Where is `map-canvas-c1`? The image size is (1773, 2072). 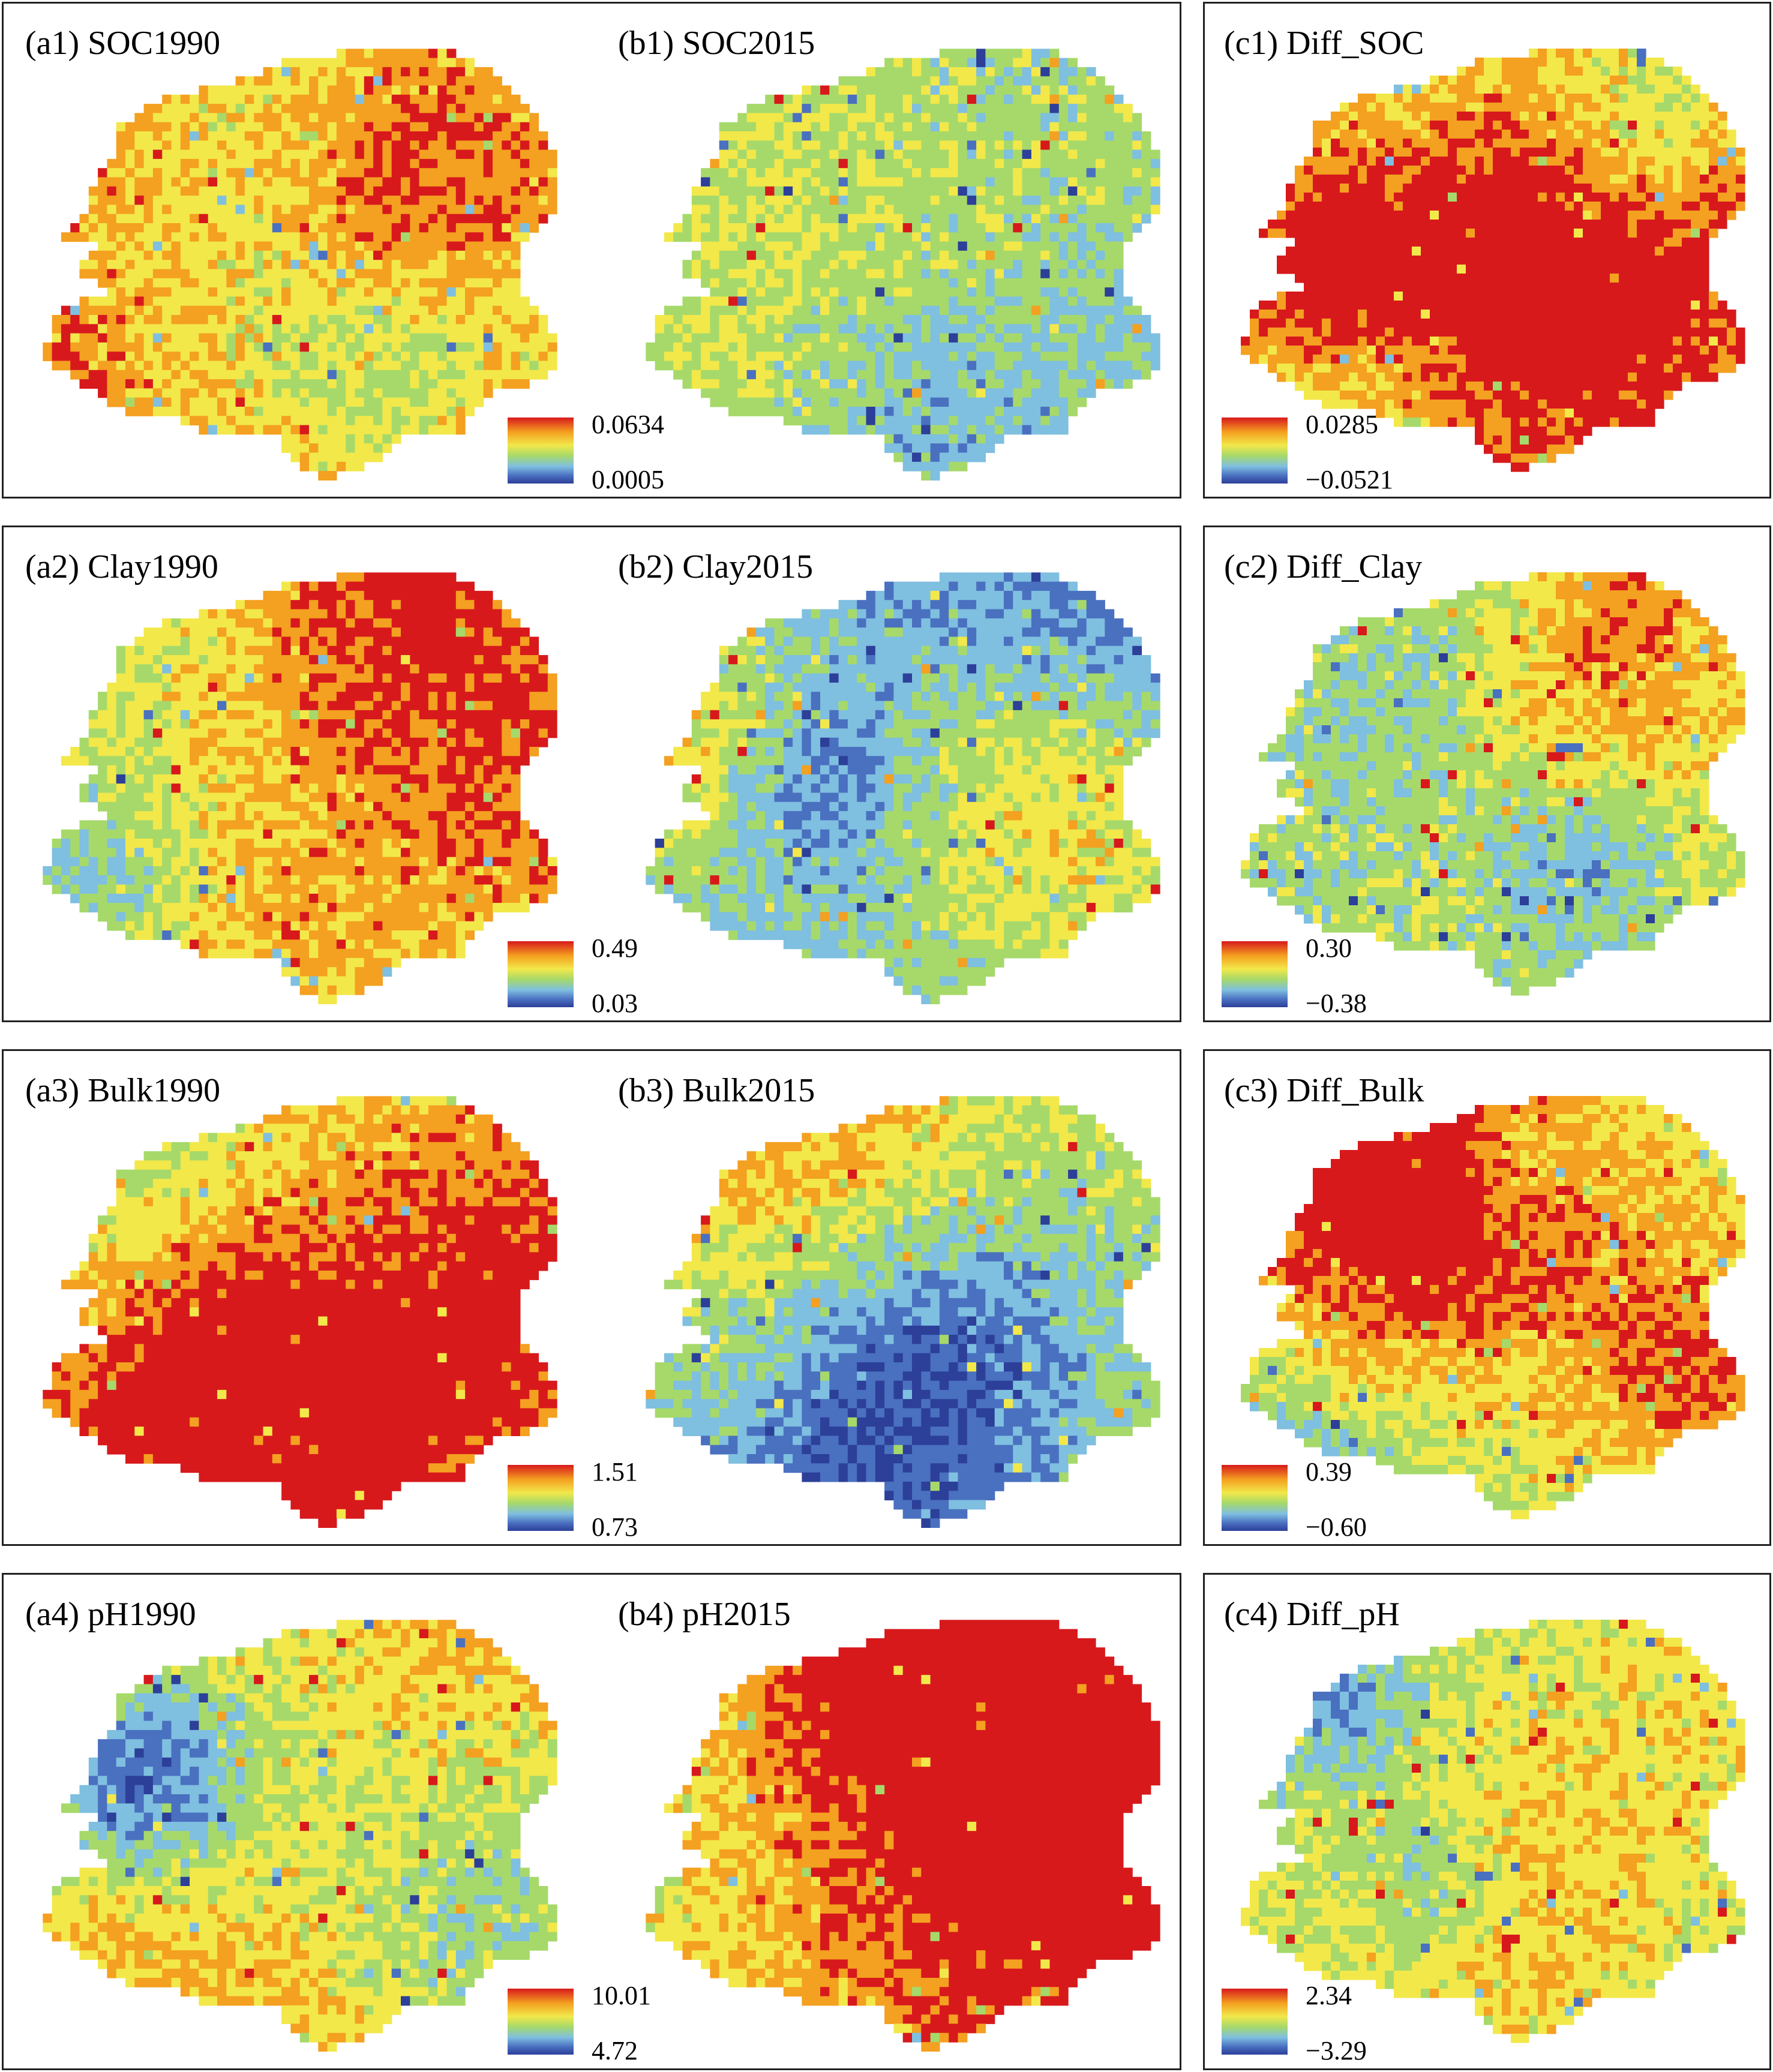 map-canvas-c1 is located at coordinates (1493, 260).